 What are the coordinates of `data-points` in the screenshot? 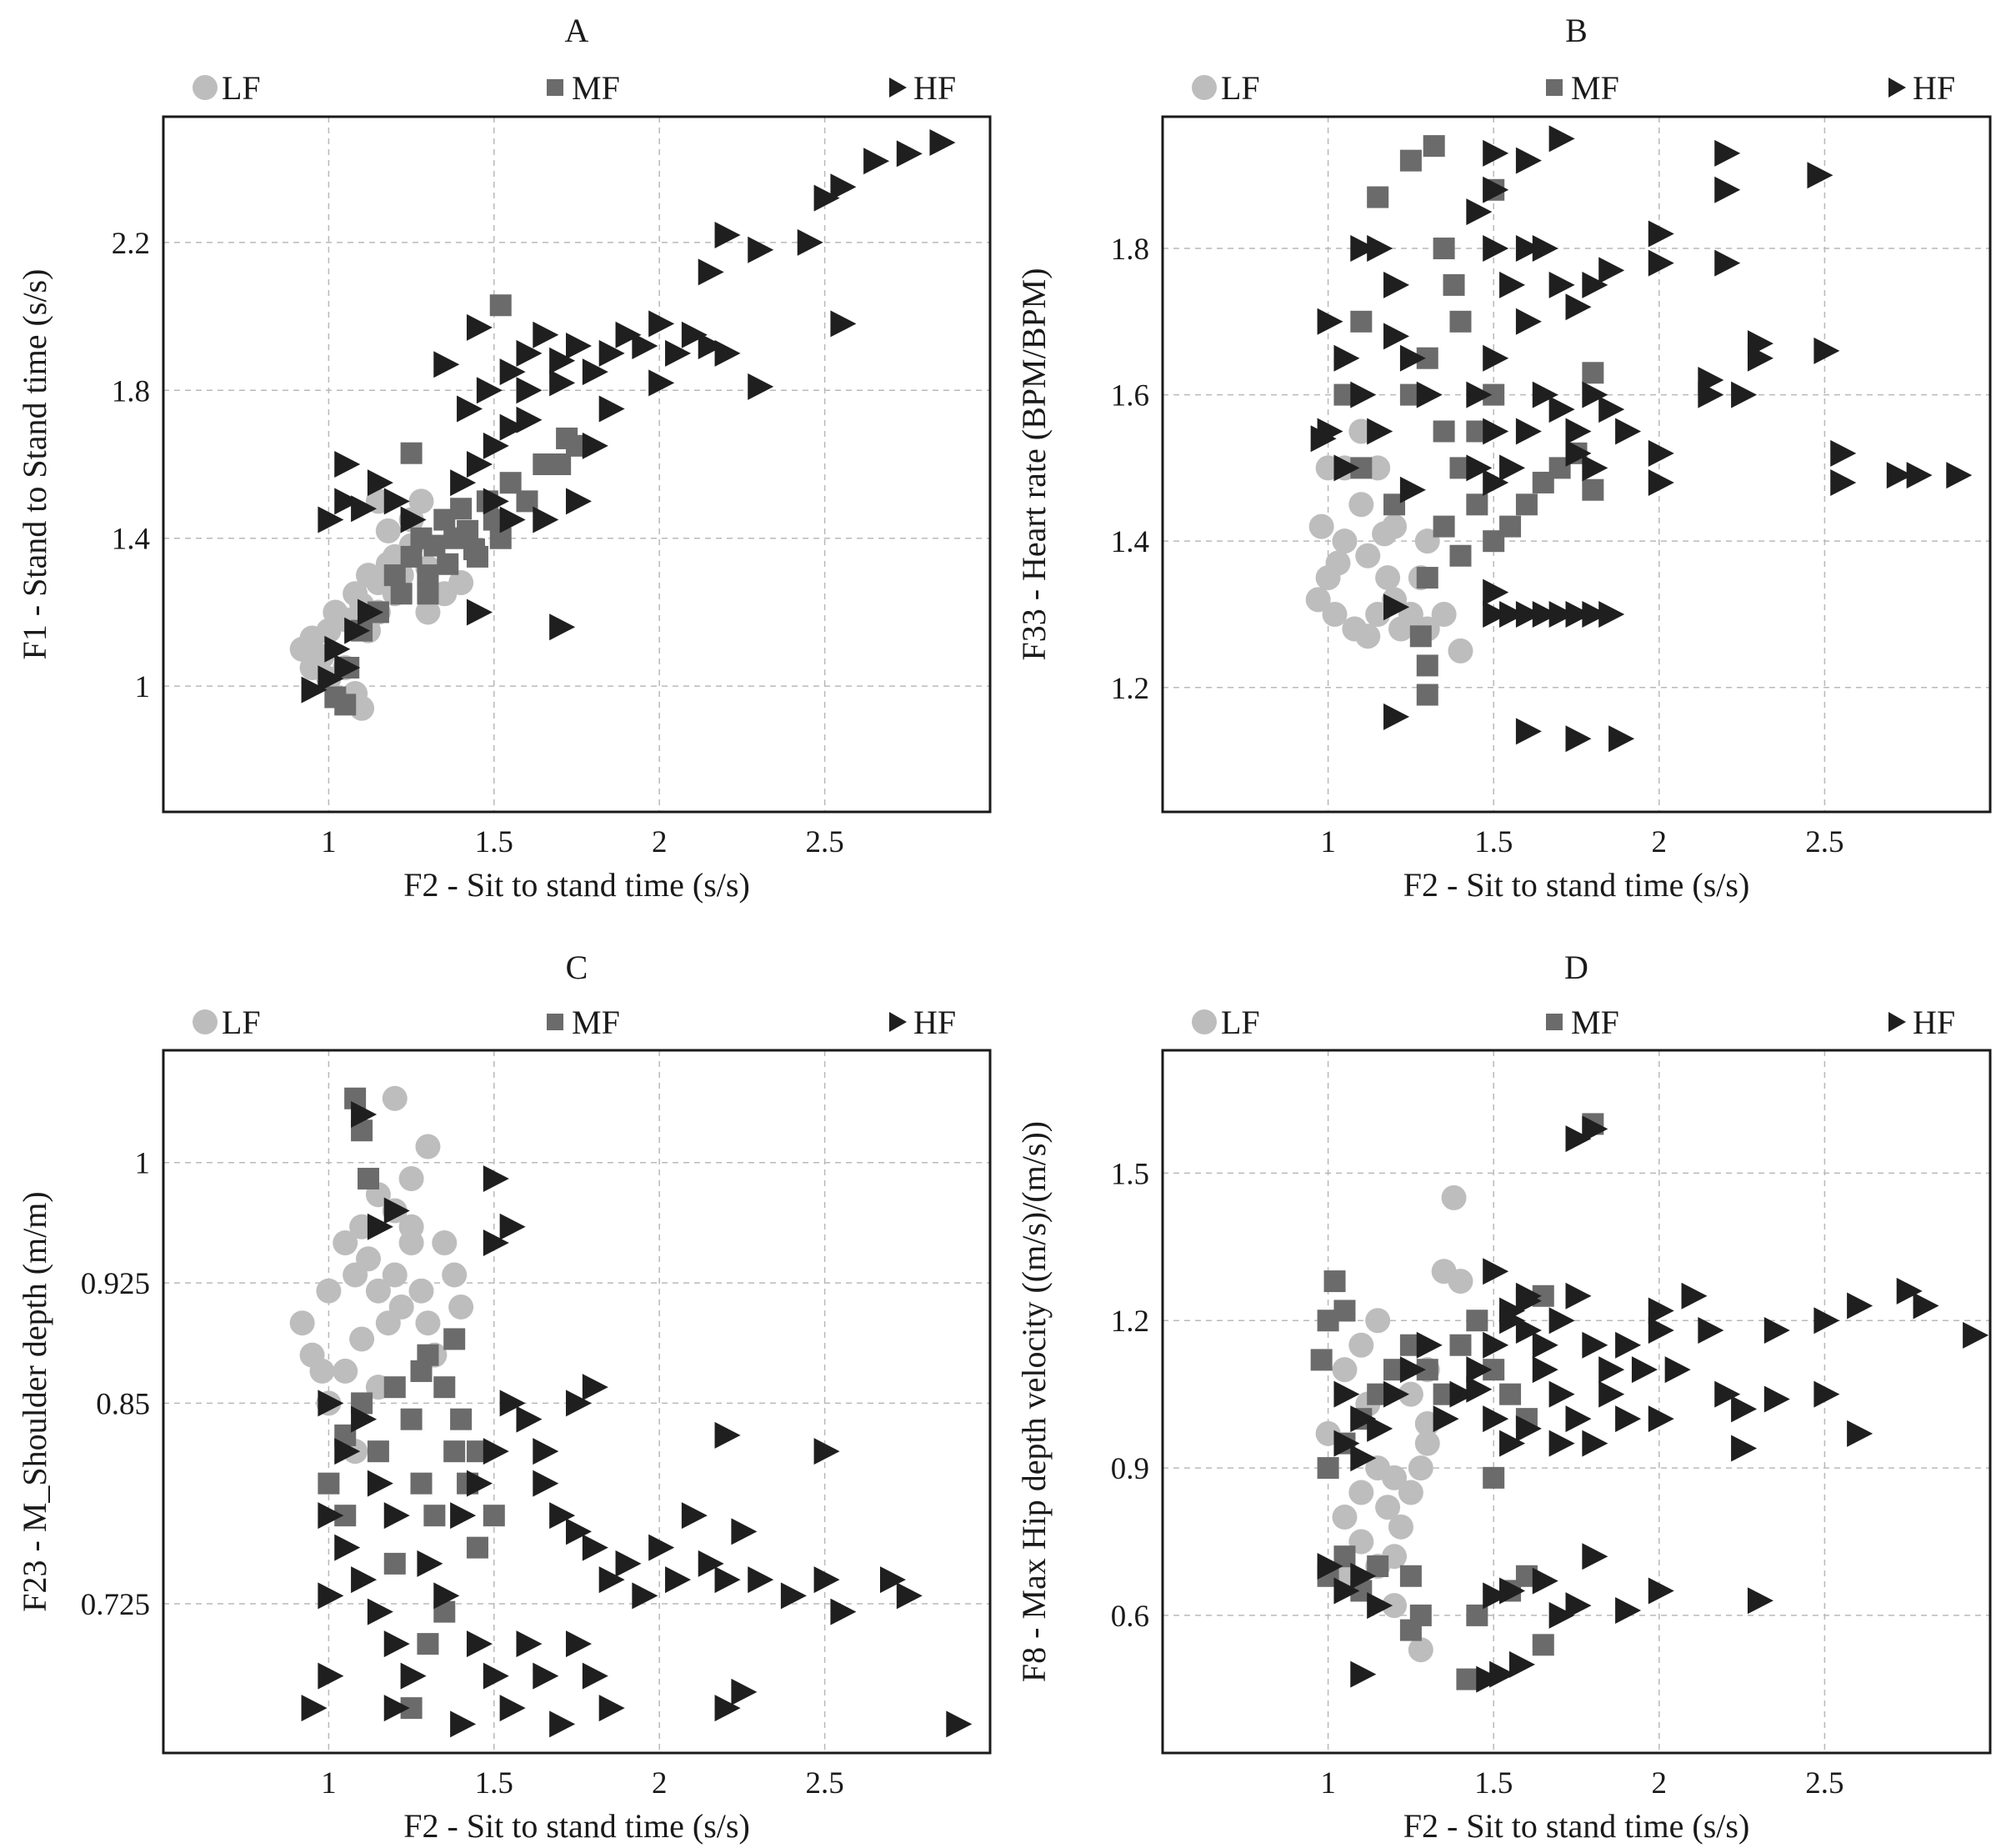 It's located at (1649, 1403).